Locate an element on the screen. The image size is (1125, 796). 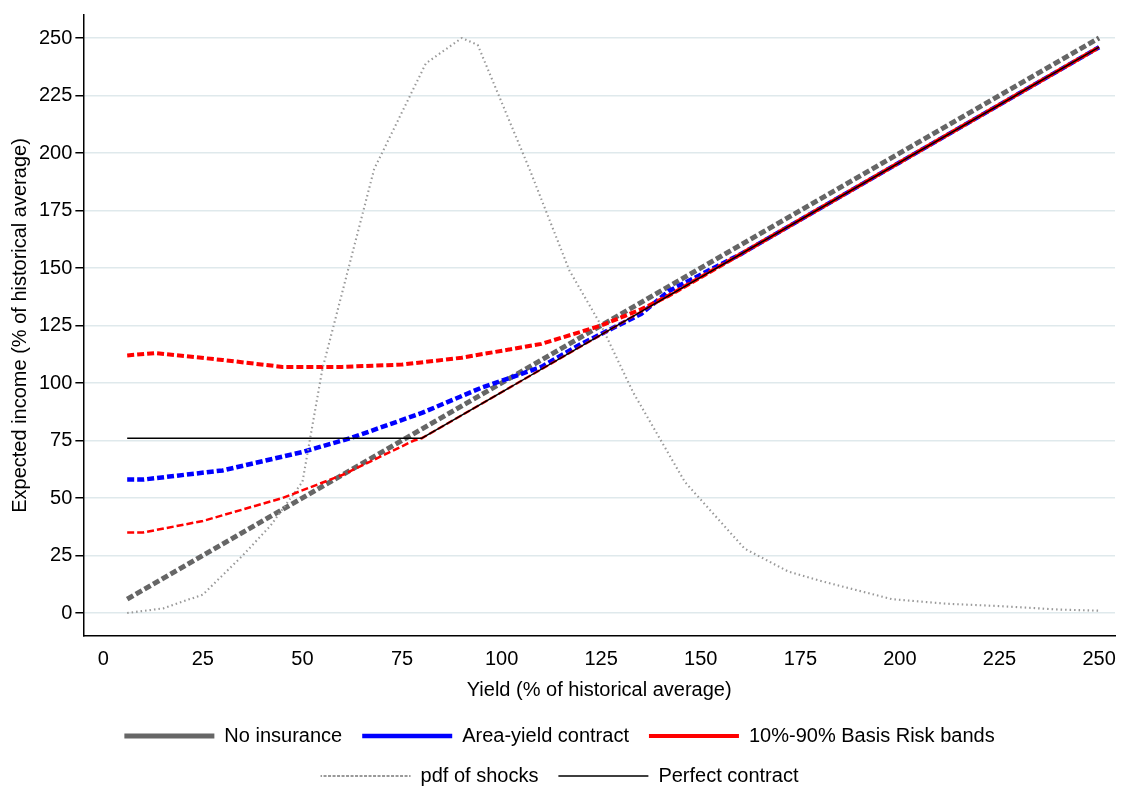
legend-label: 10%-90% Basis Risk bands is located at coordinates (871, 734).